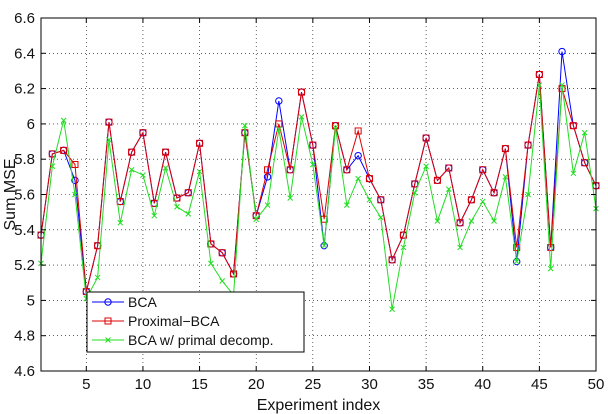  Describe the element at coordinates (426, 384) in the screenshot. I see `x-tick-label: 35` at that location.